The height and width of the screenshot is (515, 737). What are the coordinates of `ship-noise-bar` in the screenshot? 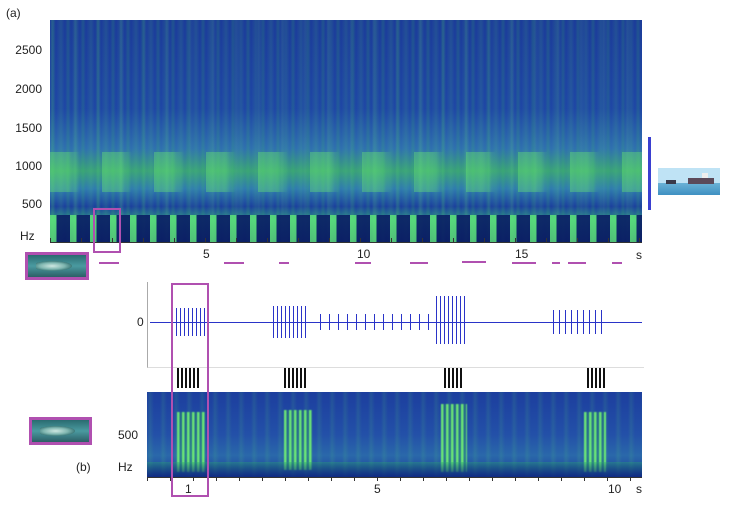 It's located at (649, 173).